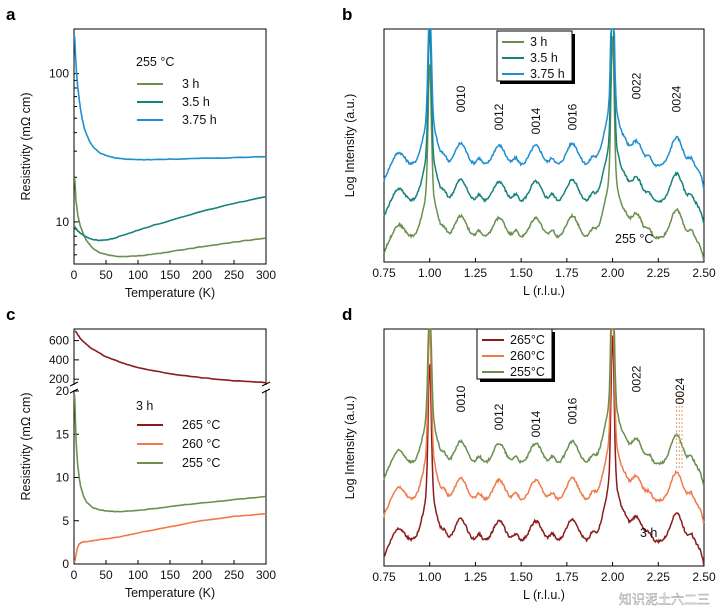 The image size is (719, 613). I want to click on panel-d-peak-label-1: 0012, so click(499, 416).